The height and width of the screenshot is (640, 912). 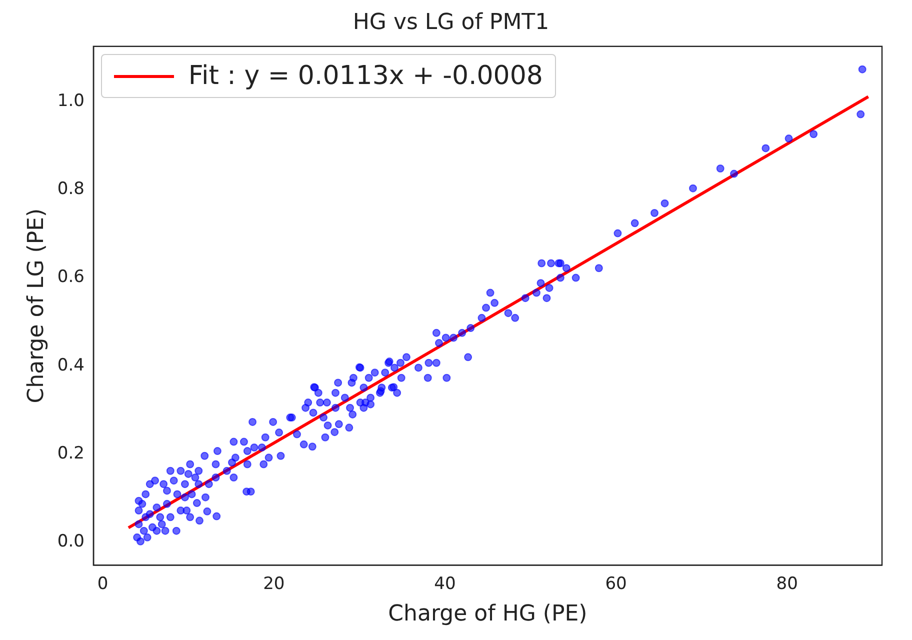 I want to click on y-tick-label: 0.0, so click(x=70, y=542).